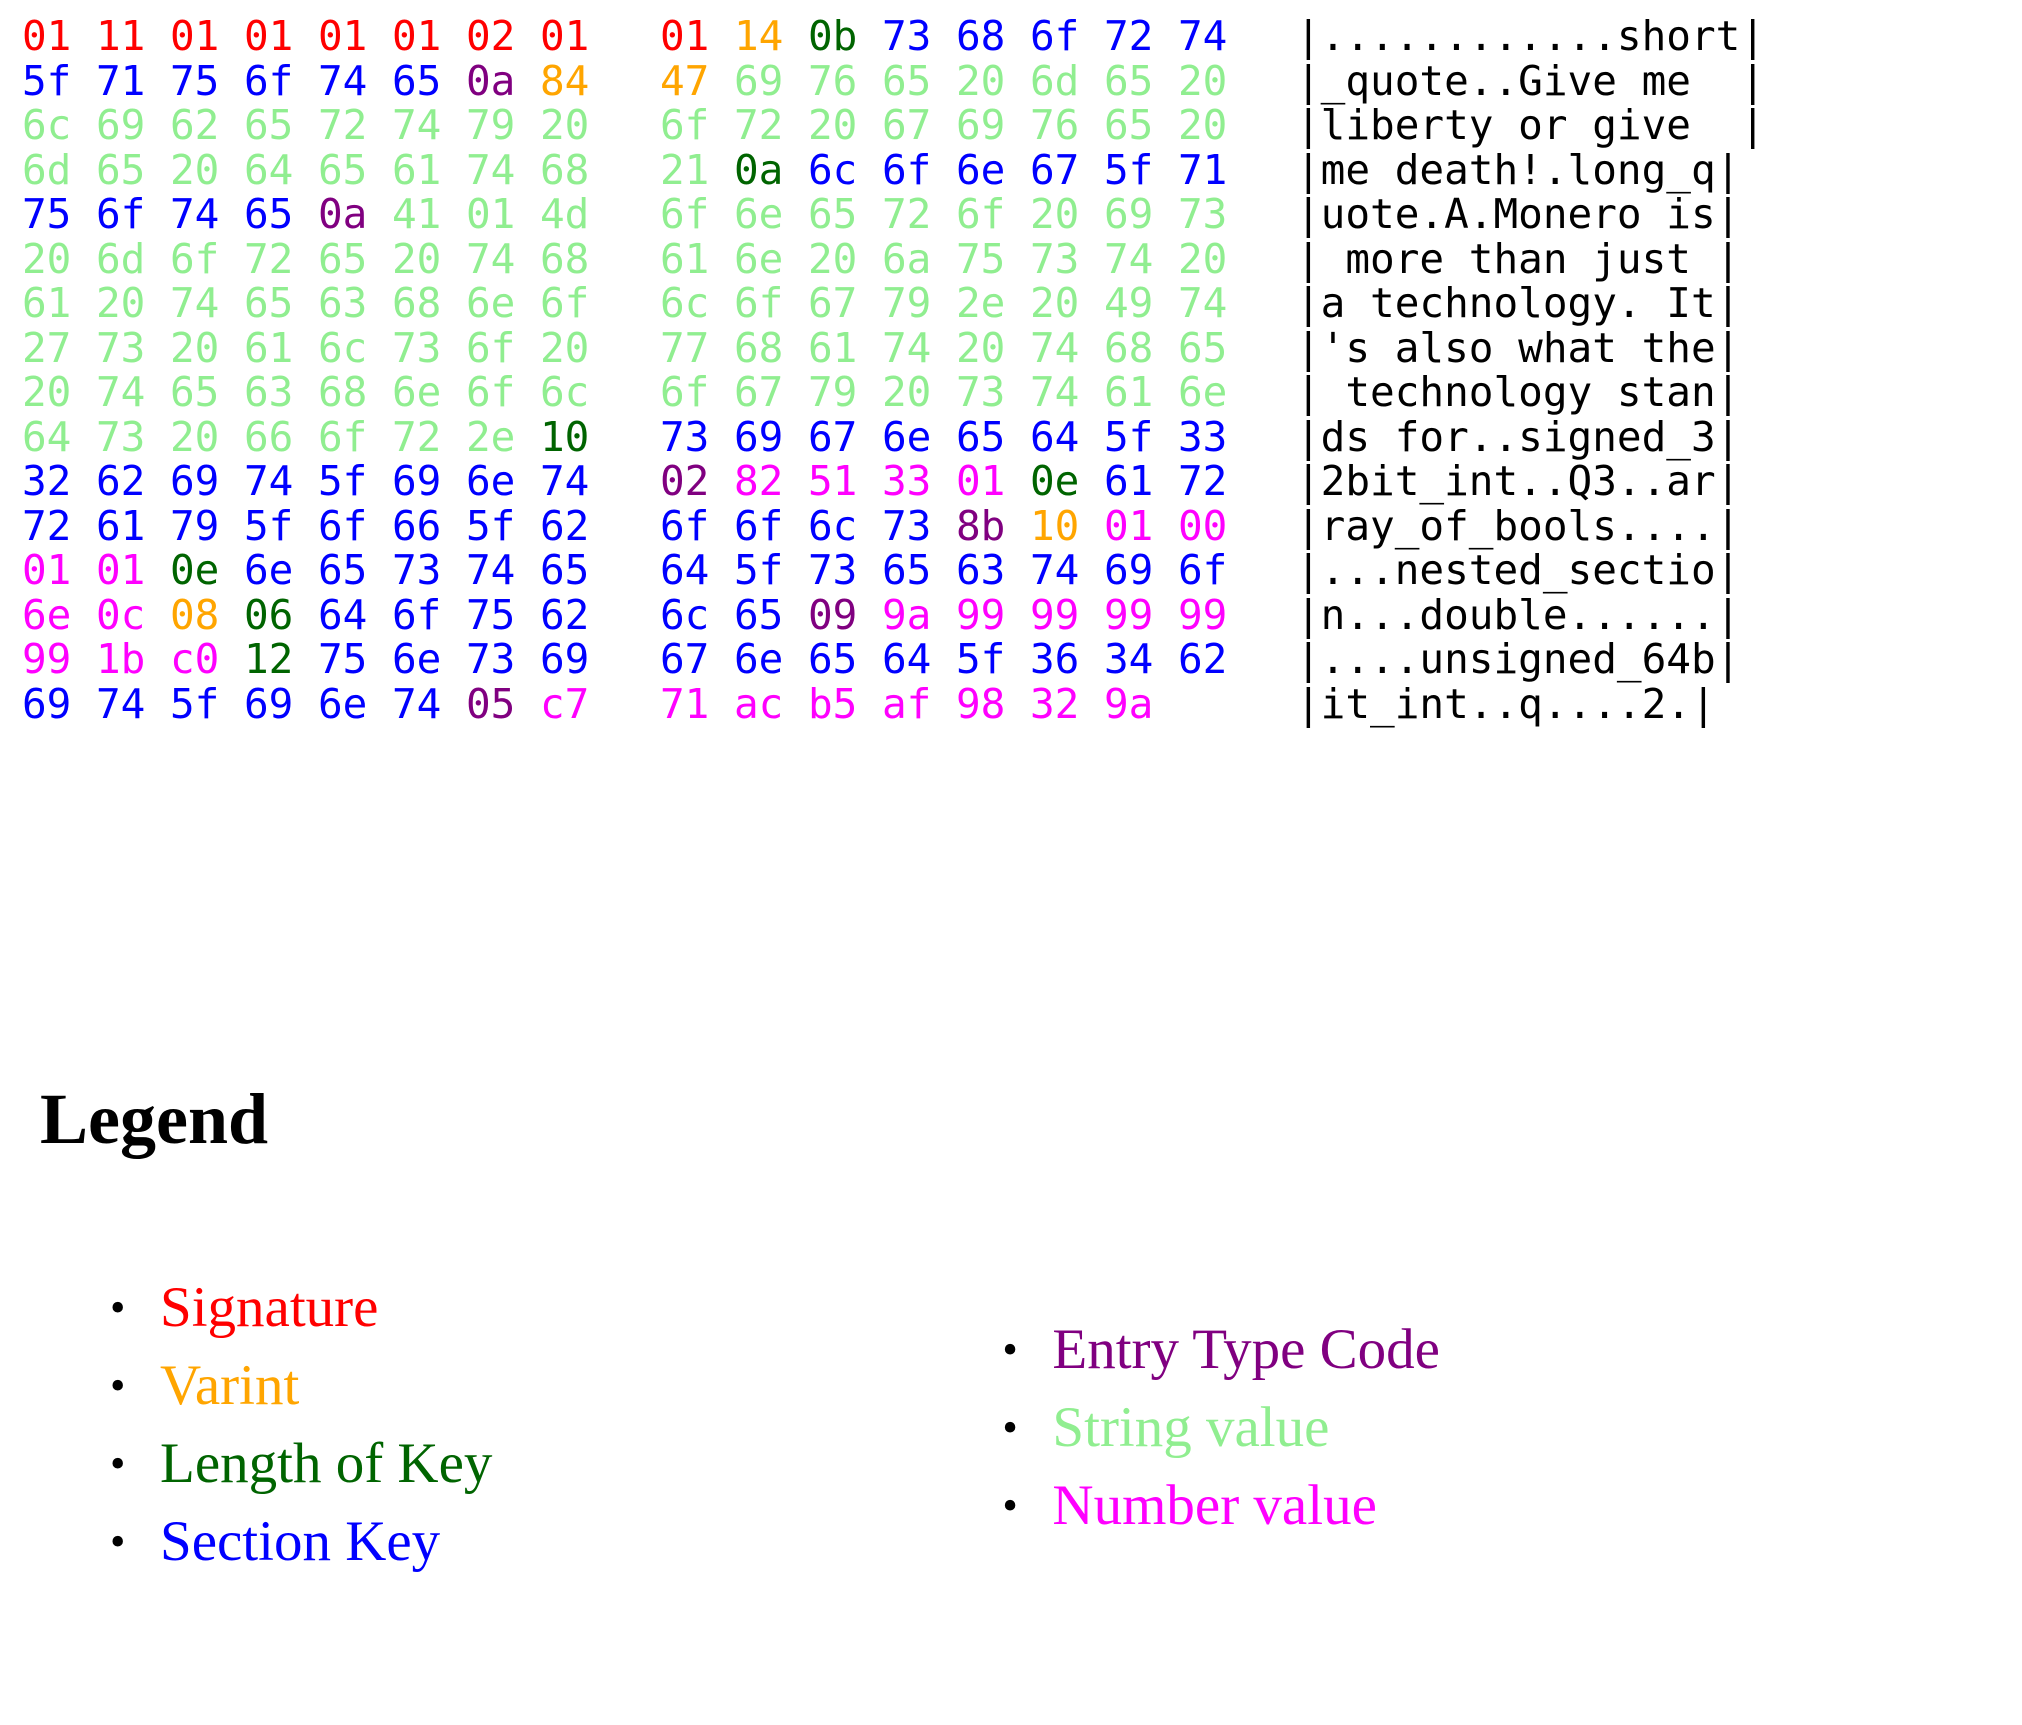 The height and width of the screenshot is (1725, 2022). Describe the element at coordinates (1214, 1506) in the screenshot. I see `legend-item-label: Number value` at that location.